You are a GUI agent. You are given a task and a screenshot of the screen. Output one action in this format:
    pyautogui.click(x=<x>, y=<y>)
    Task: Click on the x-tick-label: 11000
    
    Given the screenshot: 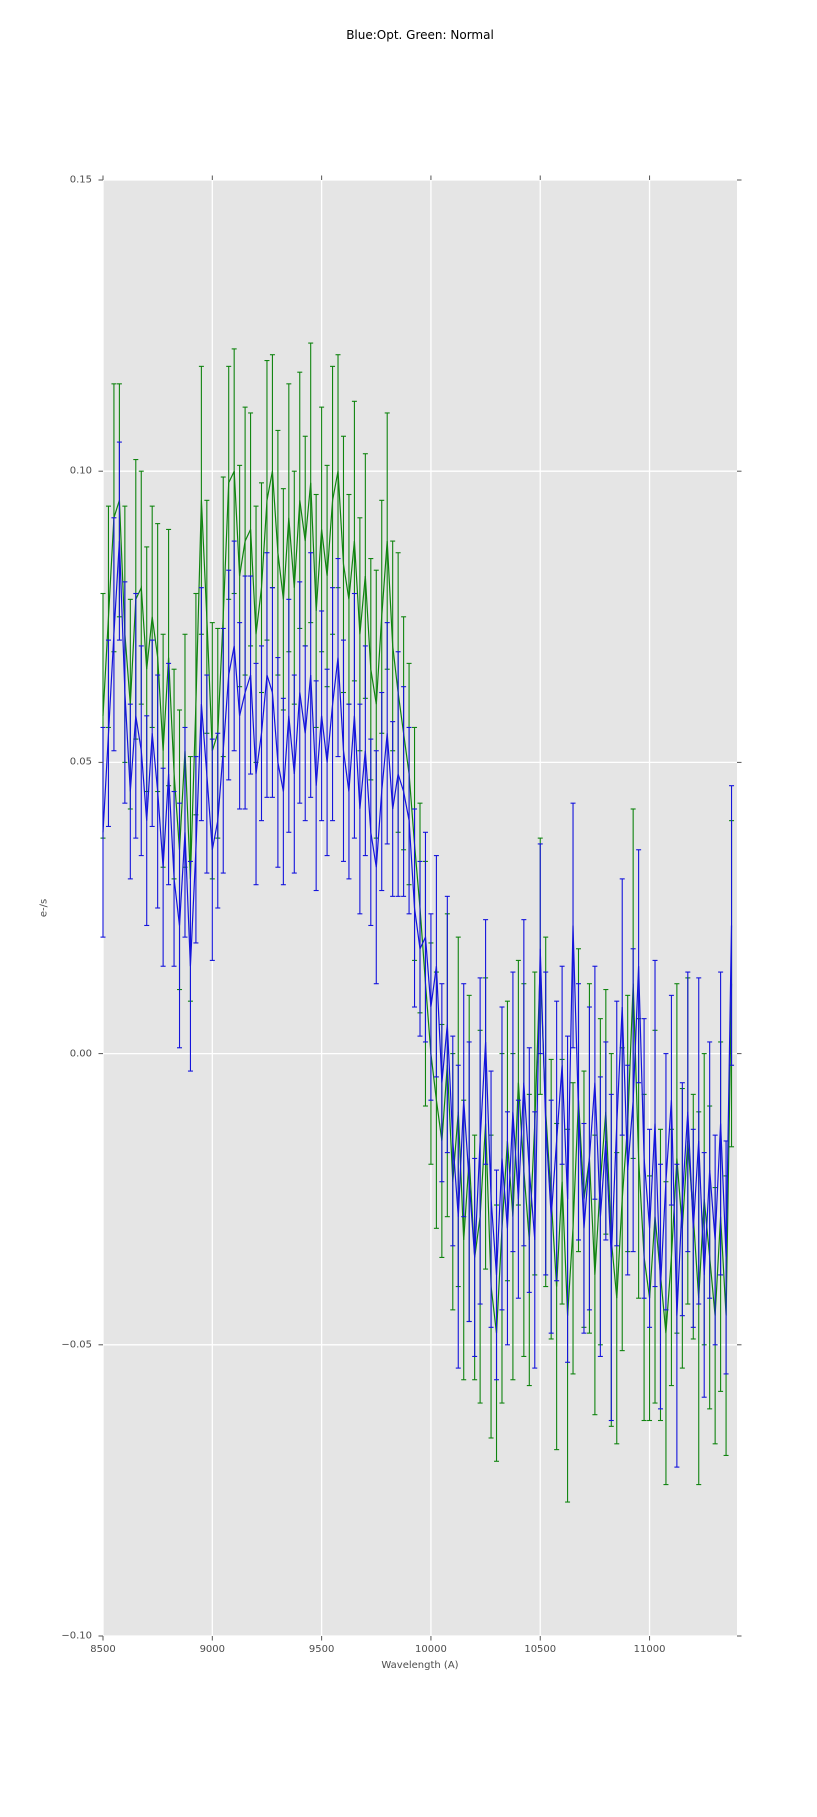 What is the action you would take?
    pyautogui.click(x=649, y=1649)
    